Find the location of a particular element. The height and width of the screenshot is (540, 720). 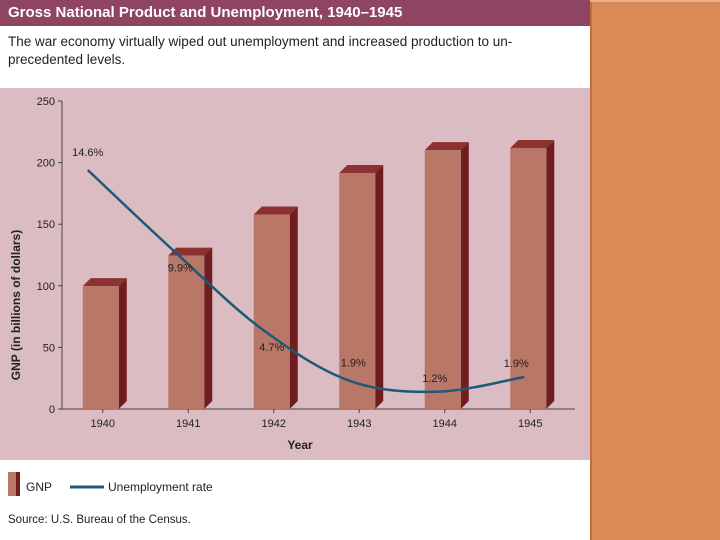

legend-rate-label: Unemployment rate is located at coordinates (160, 487).